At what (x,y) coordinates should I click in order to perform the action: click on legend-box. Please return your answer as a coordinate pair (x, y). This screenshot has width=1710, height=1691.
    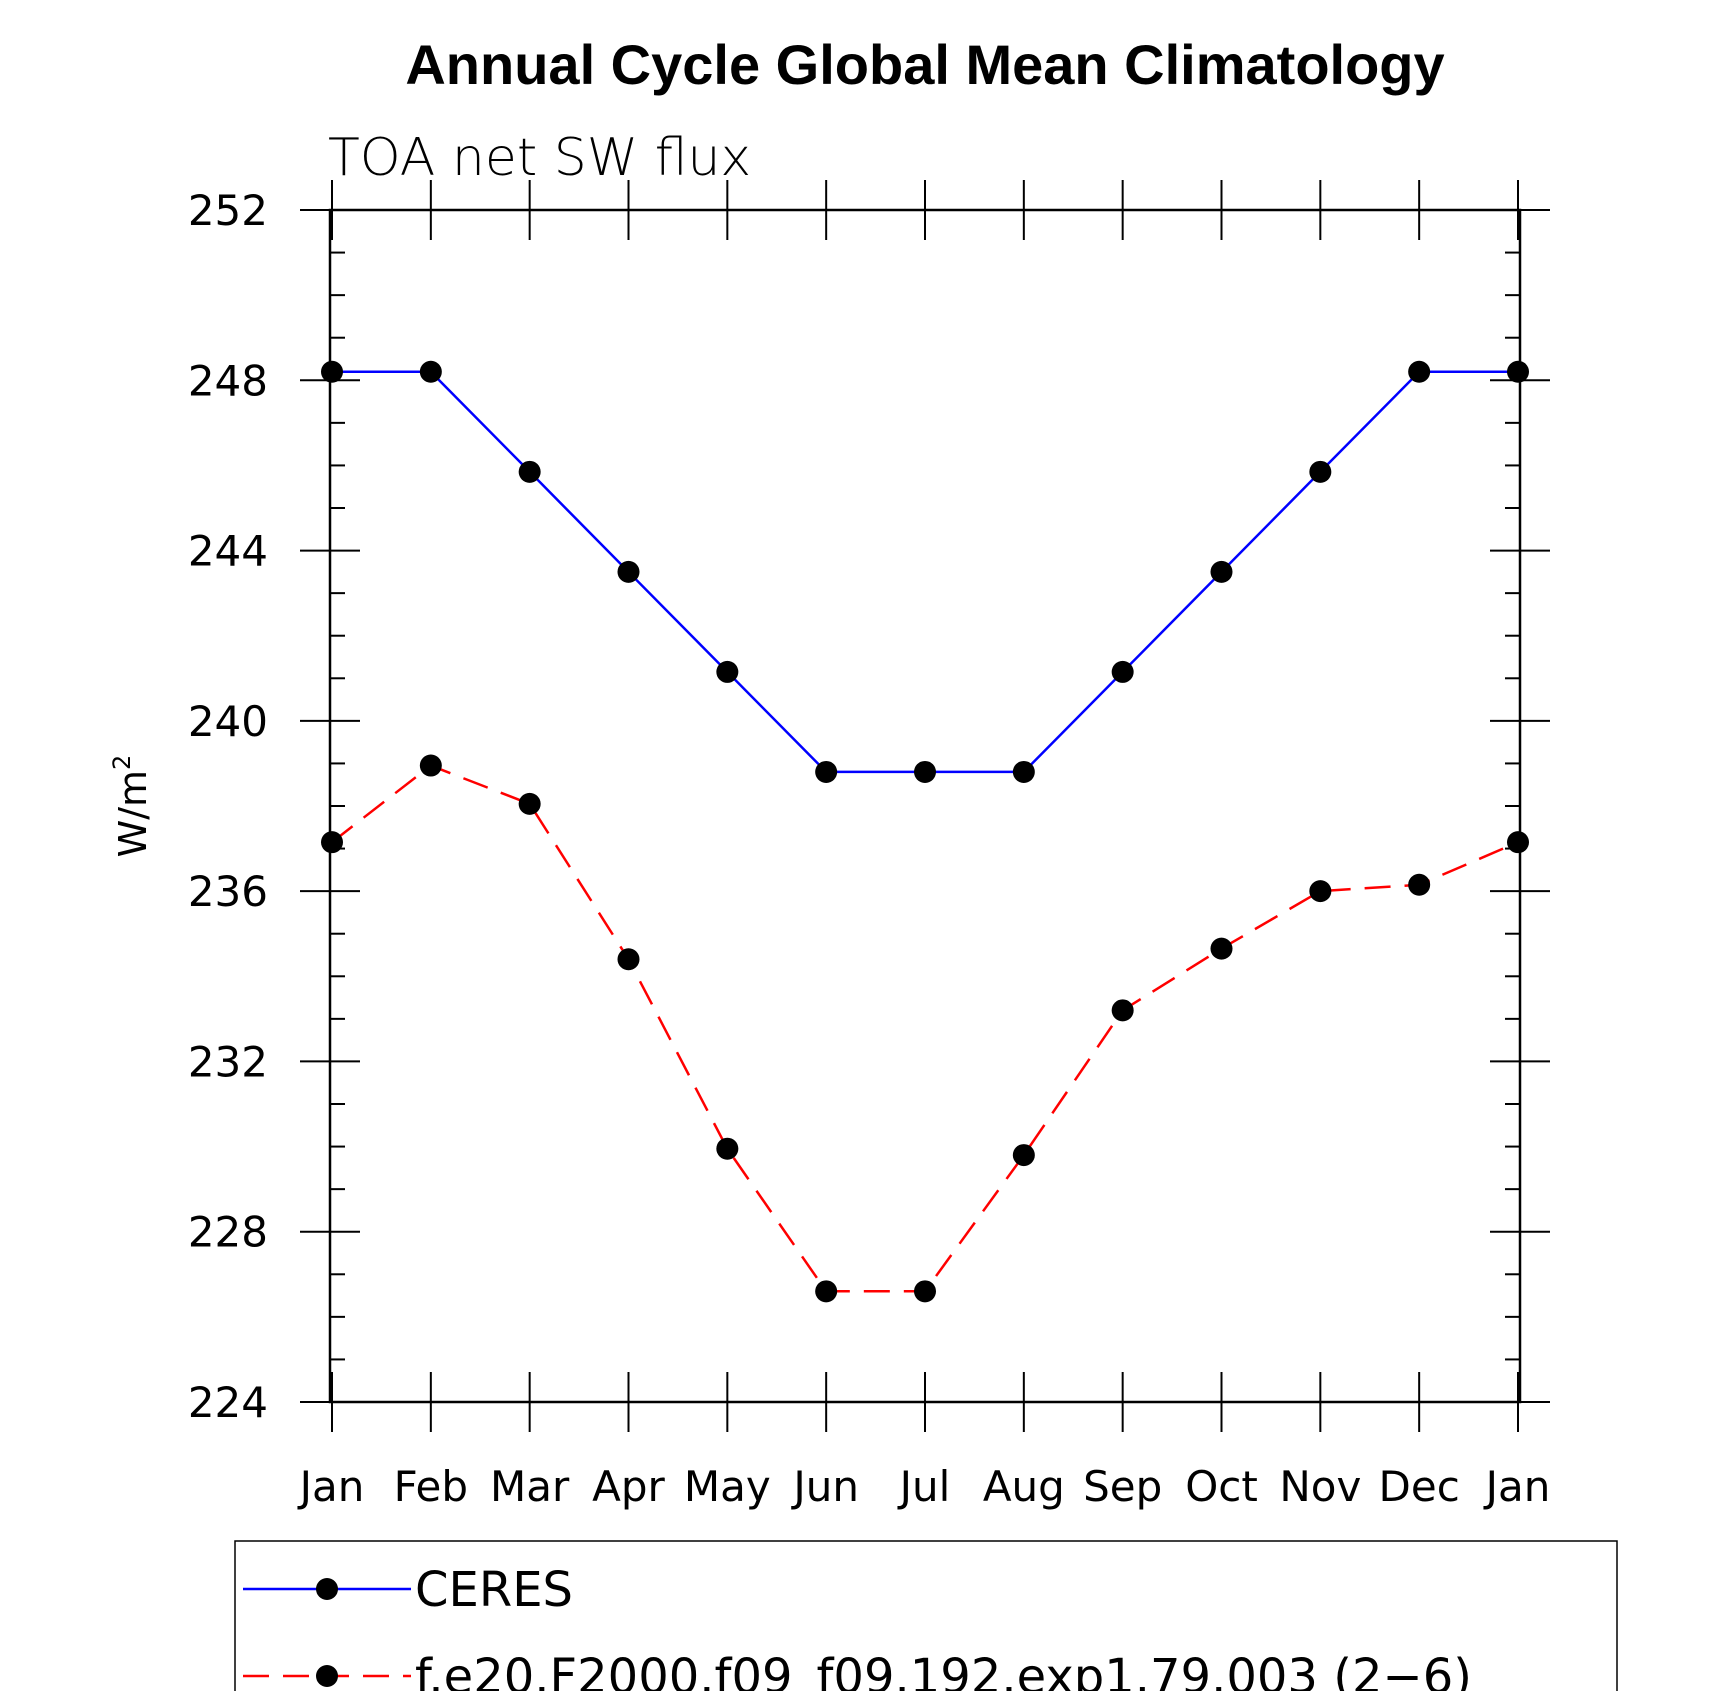
    Looking at the image, I should click on (926, 1615).